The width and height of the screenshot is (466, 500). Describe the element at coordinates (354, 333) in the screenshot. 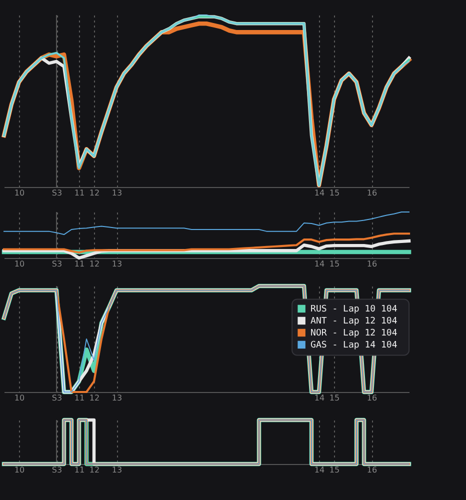

I see `legend-label: NOR - Lap 12 104` at that location.